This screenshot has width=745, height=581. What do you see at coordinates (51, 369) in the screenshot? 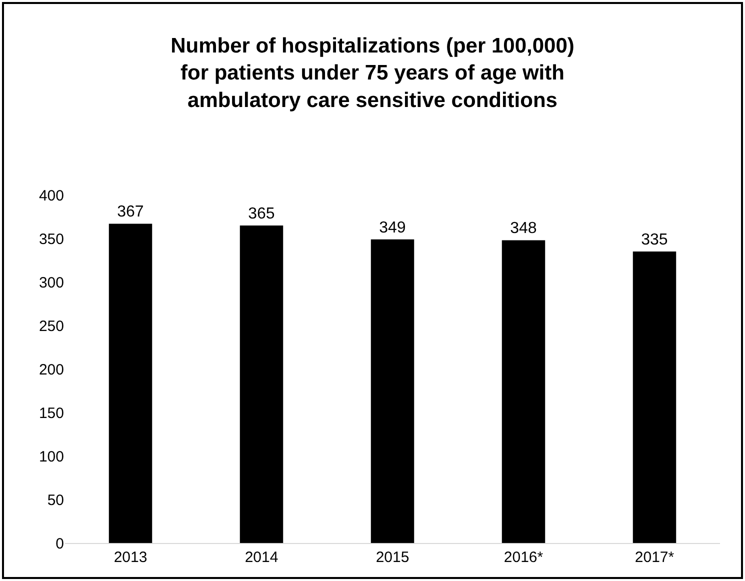
I see `y-tick-label: 200` at bounding box center [51, 369].